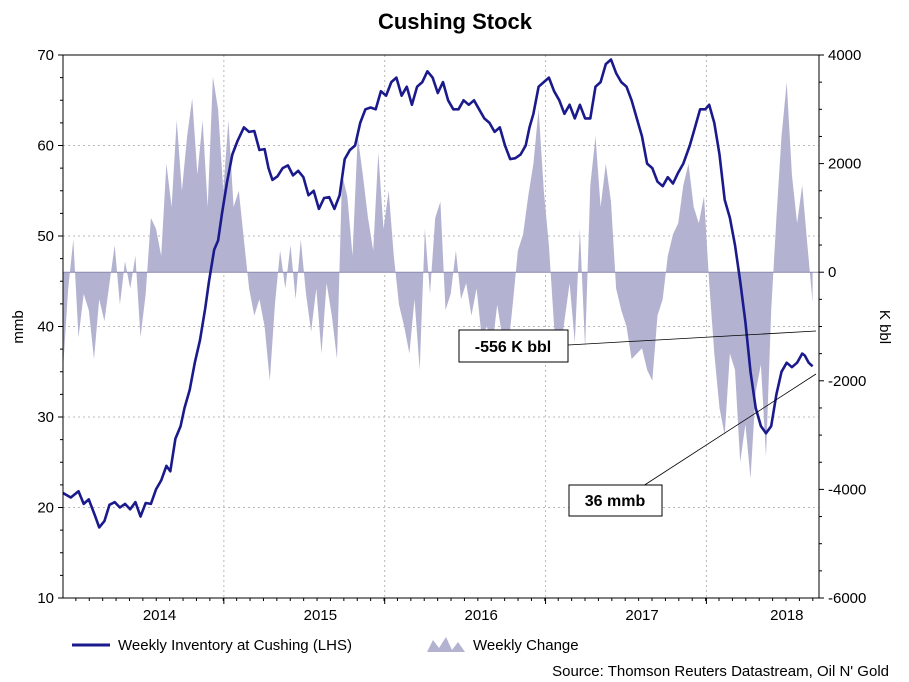 This screenshot has height=682, width=909. Describe the element at coordinates (847, 598) in the screenshot. I see `y-right-tick-label: -6000` at that location.